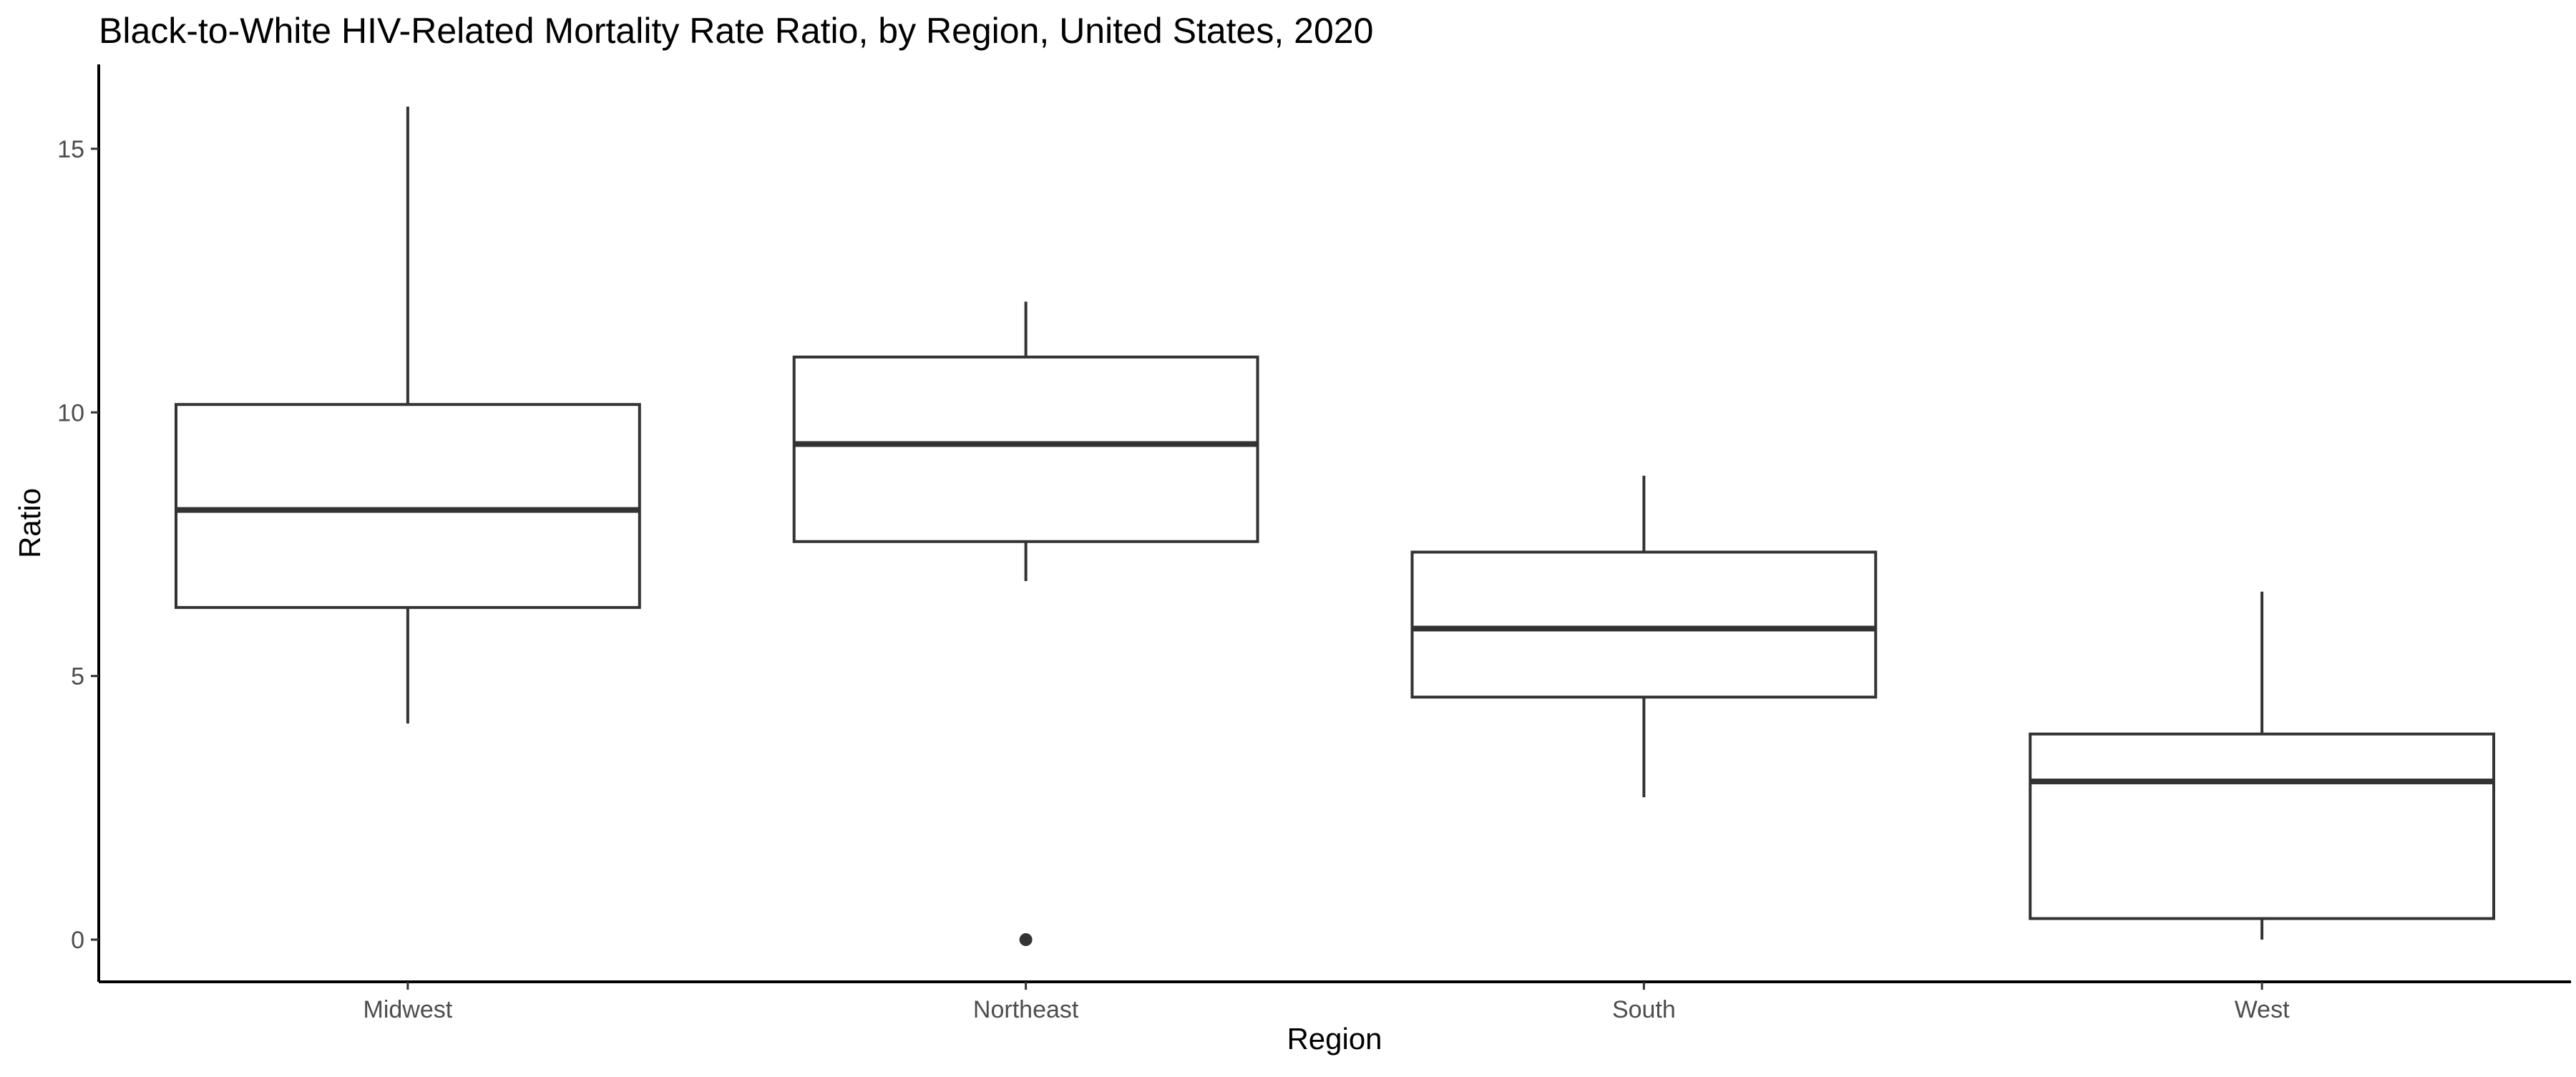  I want to click on x-tick-label-northeast: Northeast, so click(1026, 1009).